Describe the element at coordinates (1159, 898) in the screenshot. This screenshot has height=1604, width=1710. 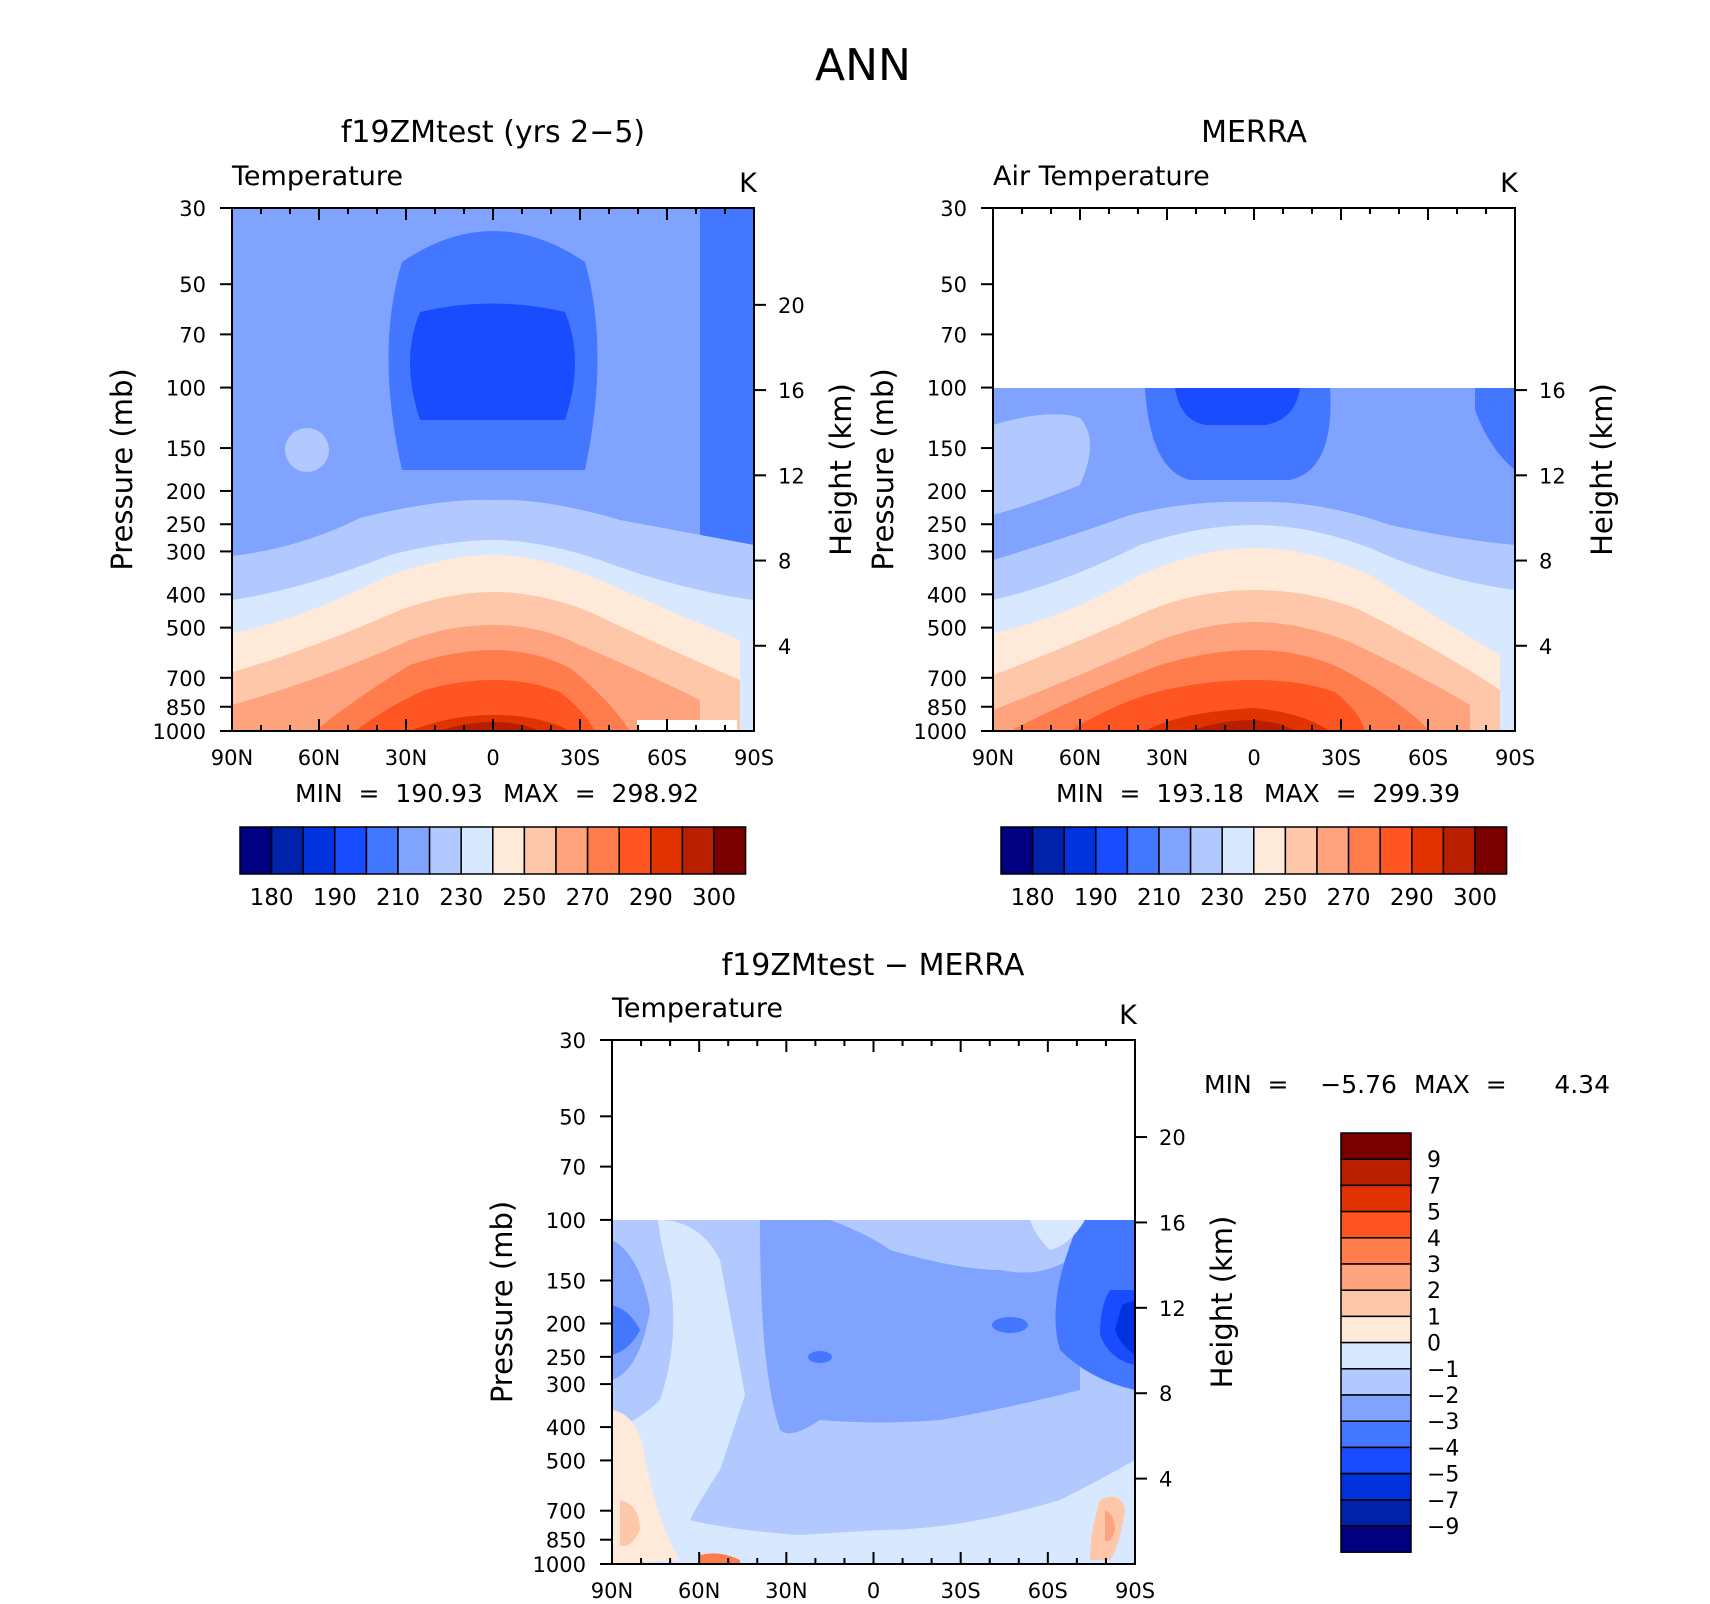
I see `colorbar-label: 210` at that location.